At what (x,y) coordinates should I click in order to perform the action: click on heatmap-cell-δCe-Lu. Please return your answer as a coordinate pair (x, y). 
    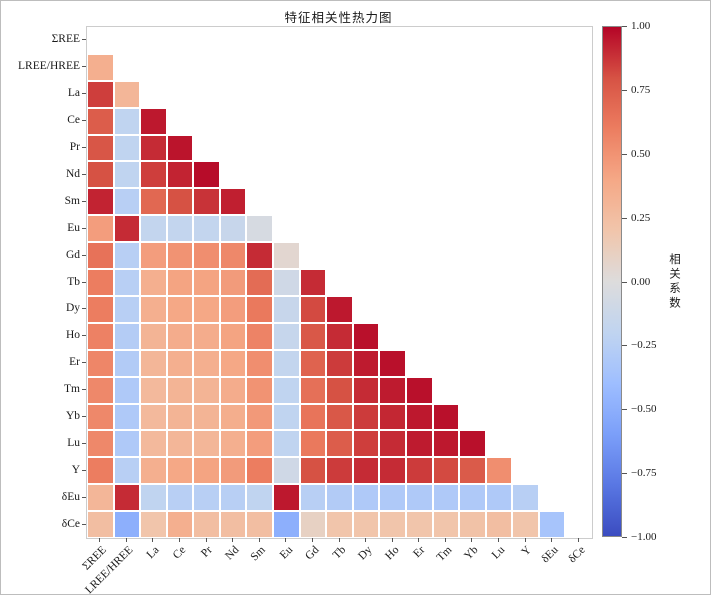
    Looking at the image, I should click on (499, 524).